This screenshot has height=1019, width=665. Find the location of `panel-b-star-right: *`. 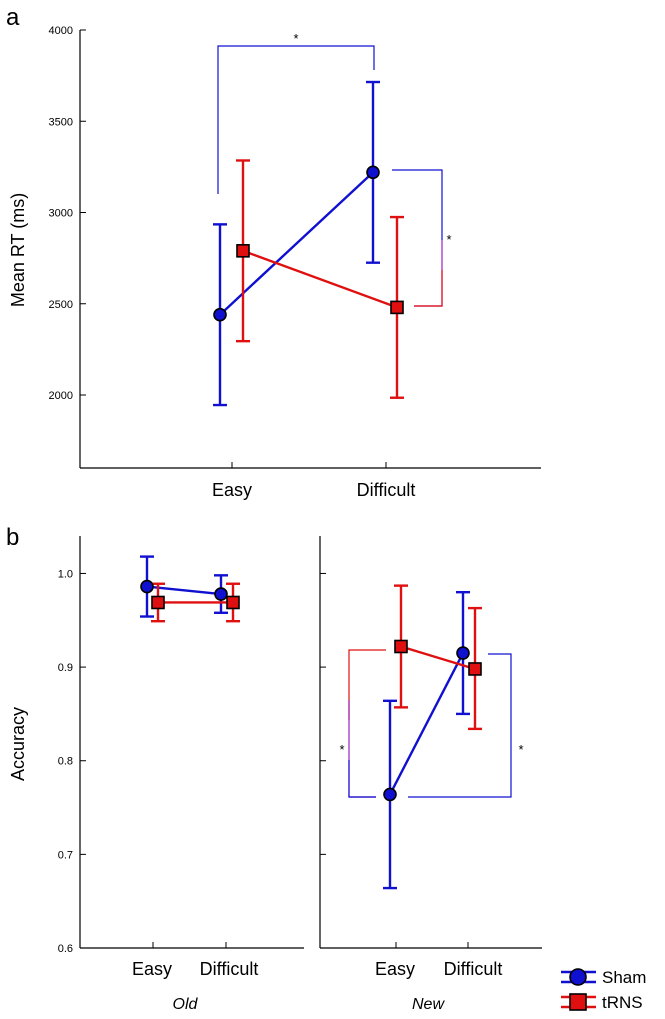

panel-b-star-right: * is located at coordinates (520, 749).